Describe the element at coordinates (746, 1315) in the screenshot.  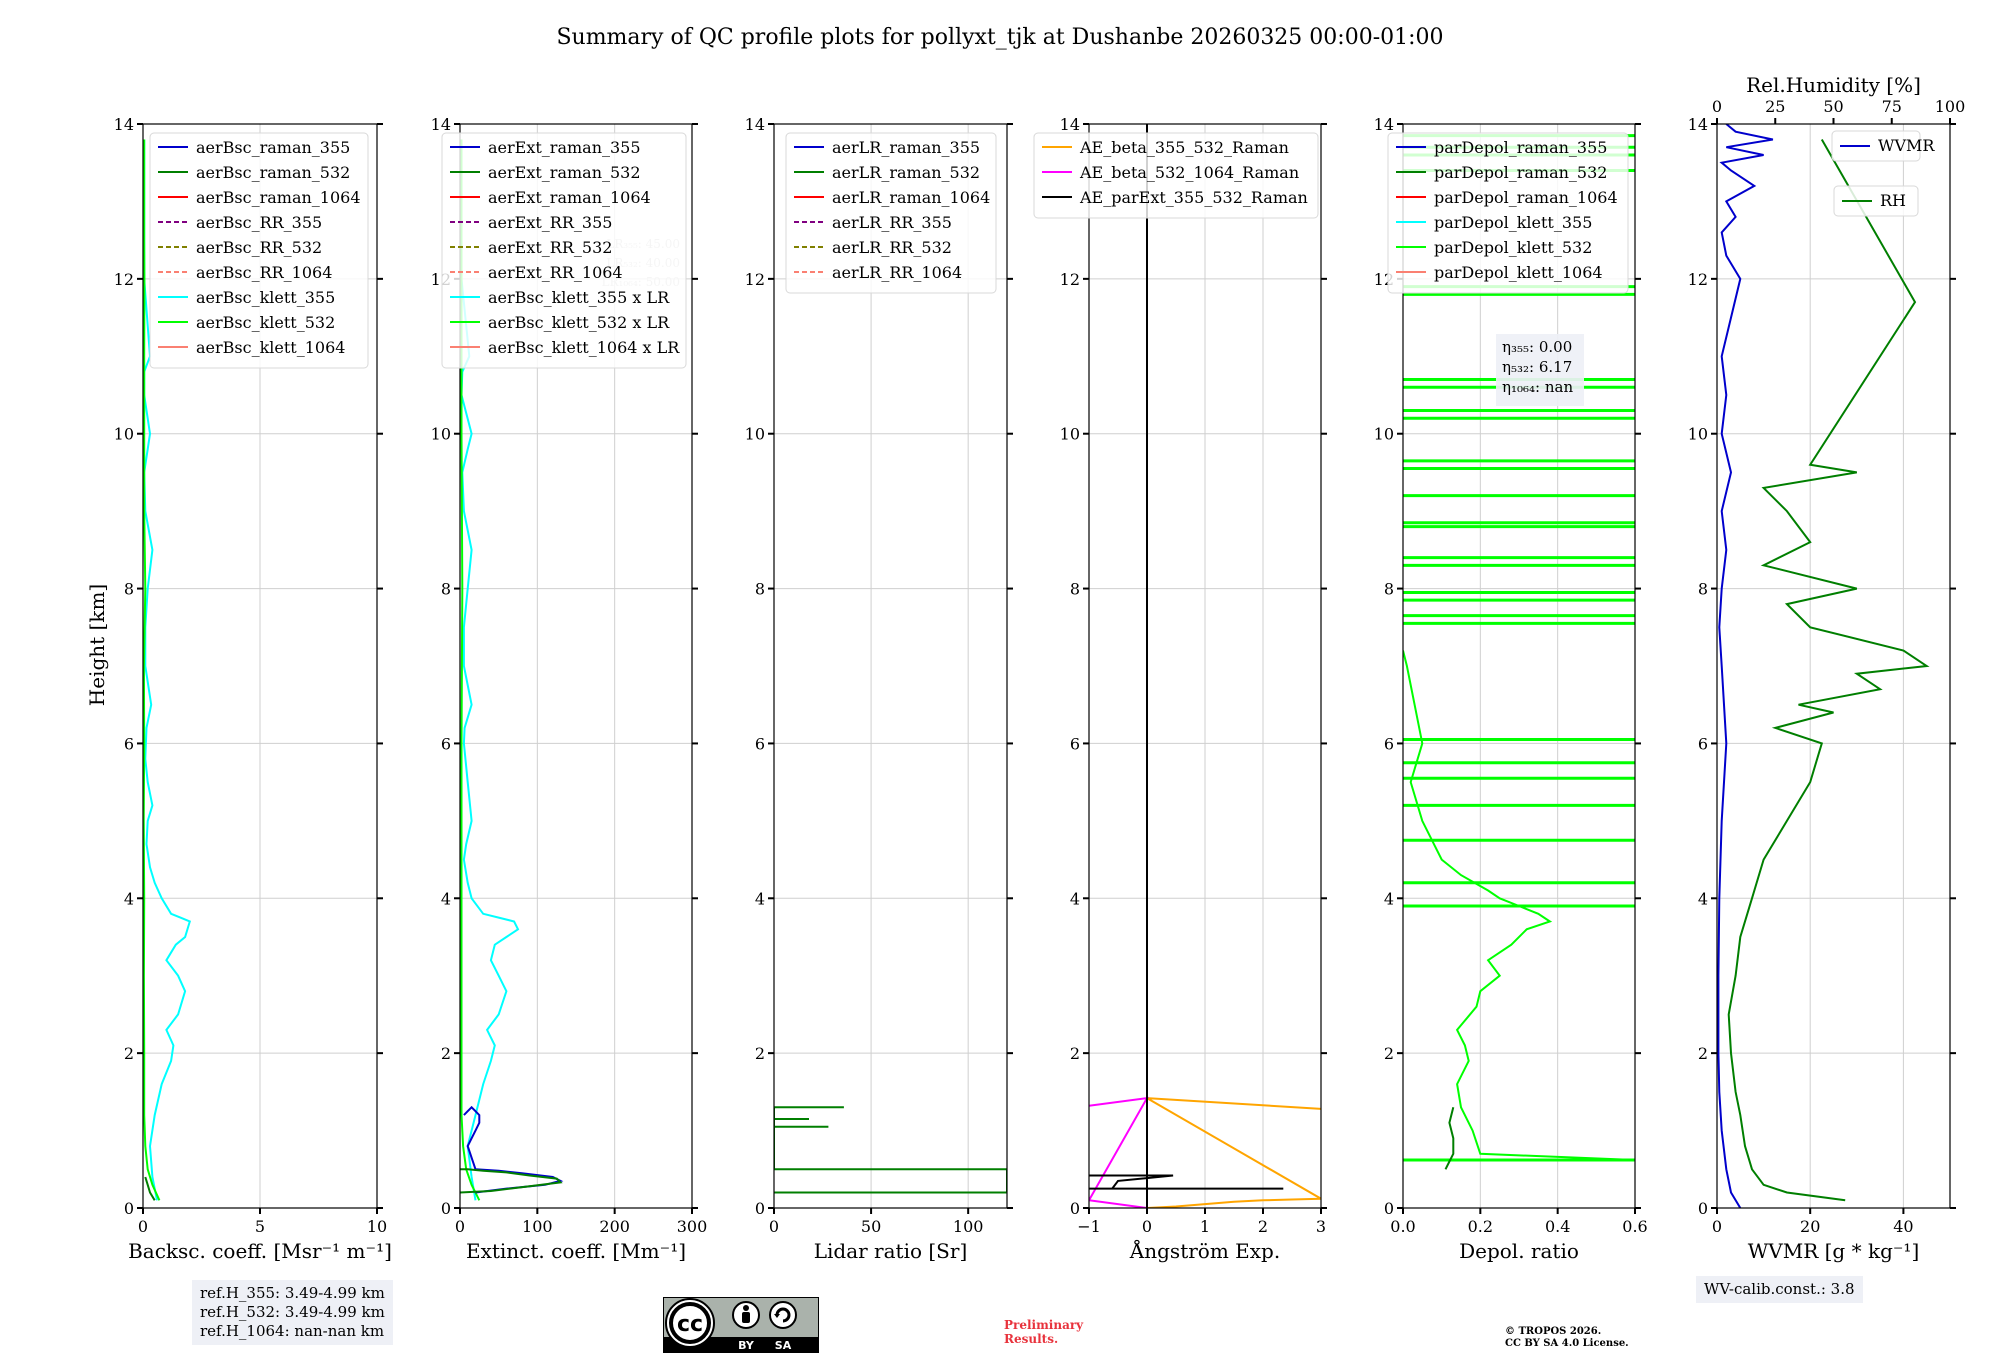
I see `by-attribution-icon` at that location.